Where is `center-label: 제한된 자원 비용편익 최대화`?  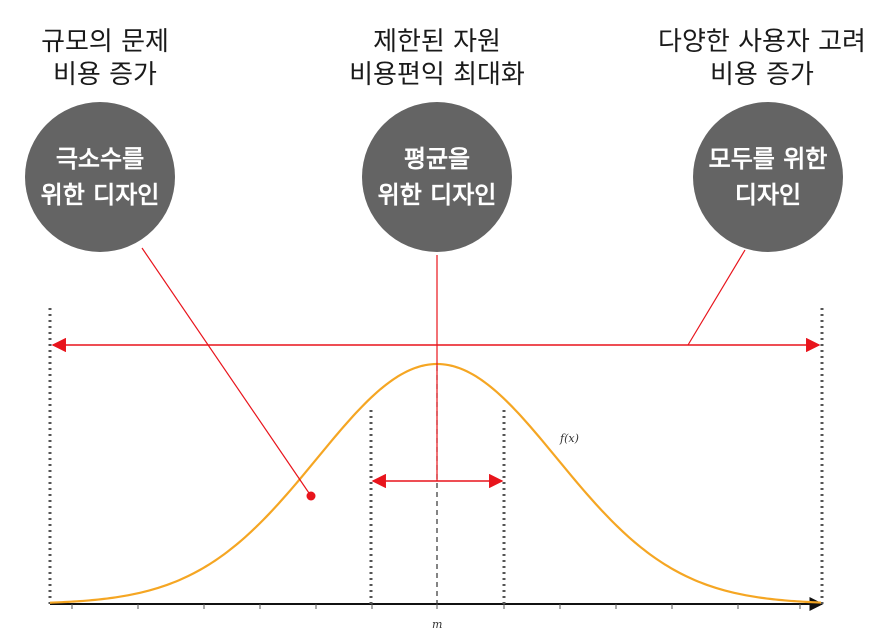
center-label: 제한된 자원 비용편익 최대화 is located at coordinates (437, 59).